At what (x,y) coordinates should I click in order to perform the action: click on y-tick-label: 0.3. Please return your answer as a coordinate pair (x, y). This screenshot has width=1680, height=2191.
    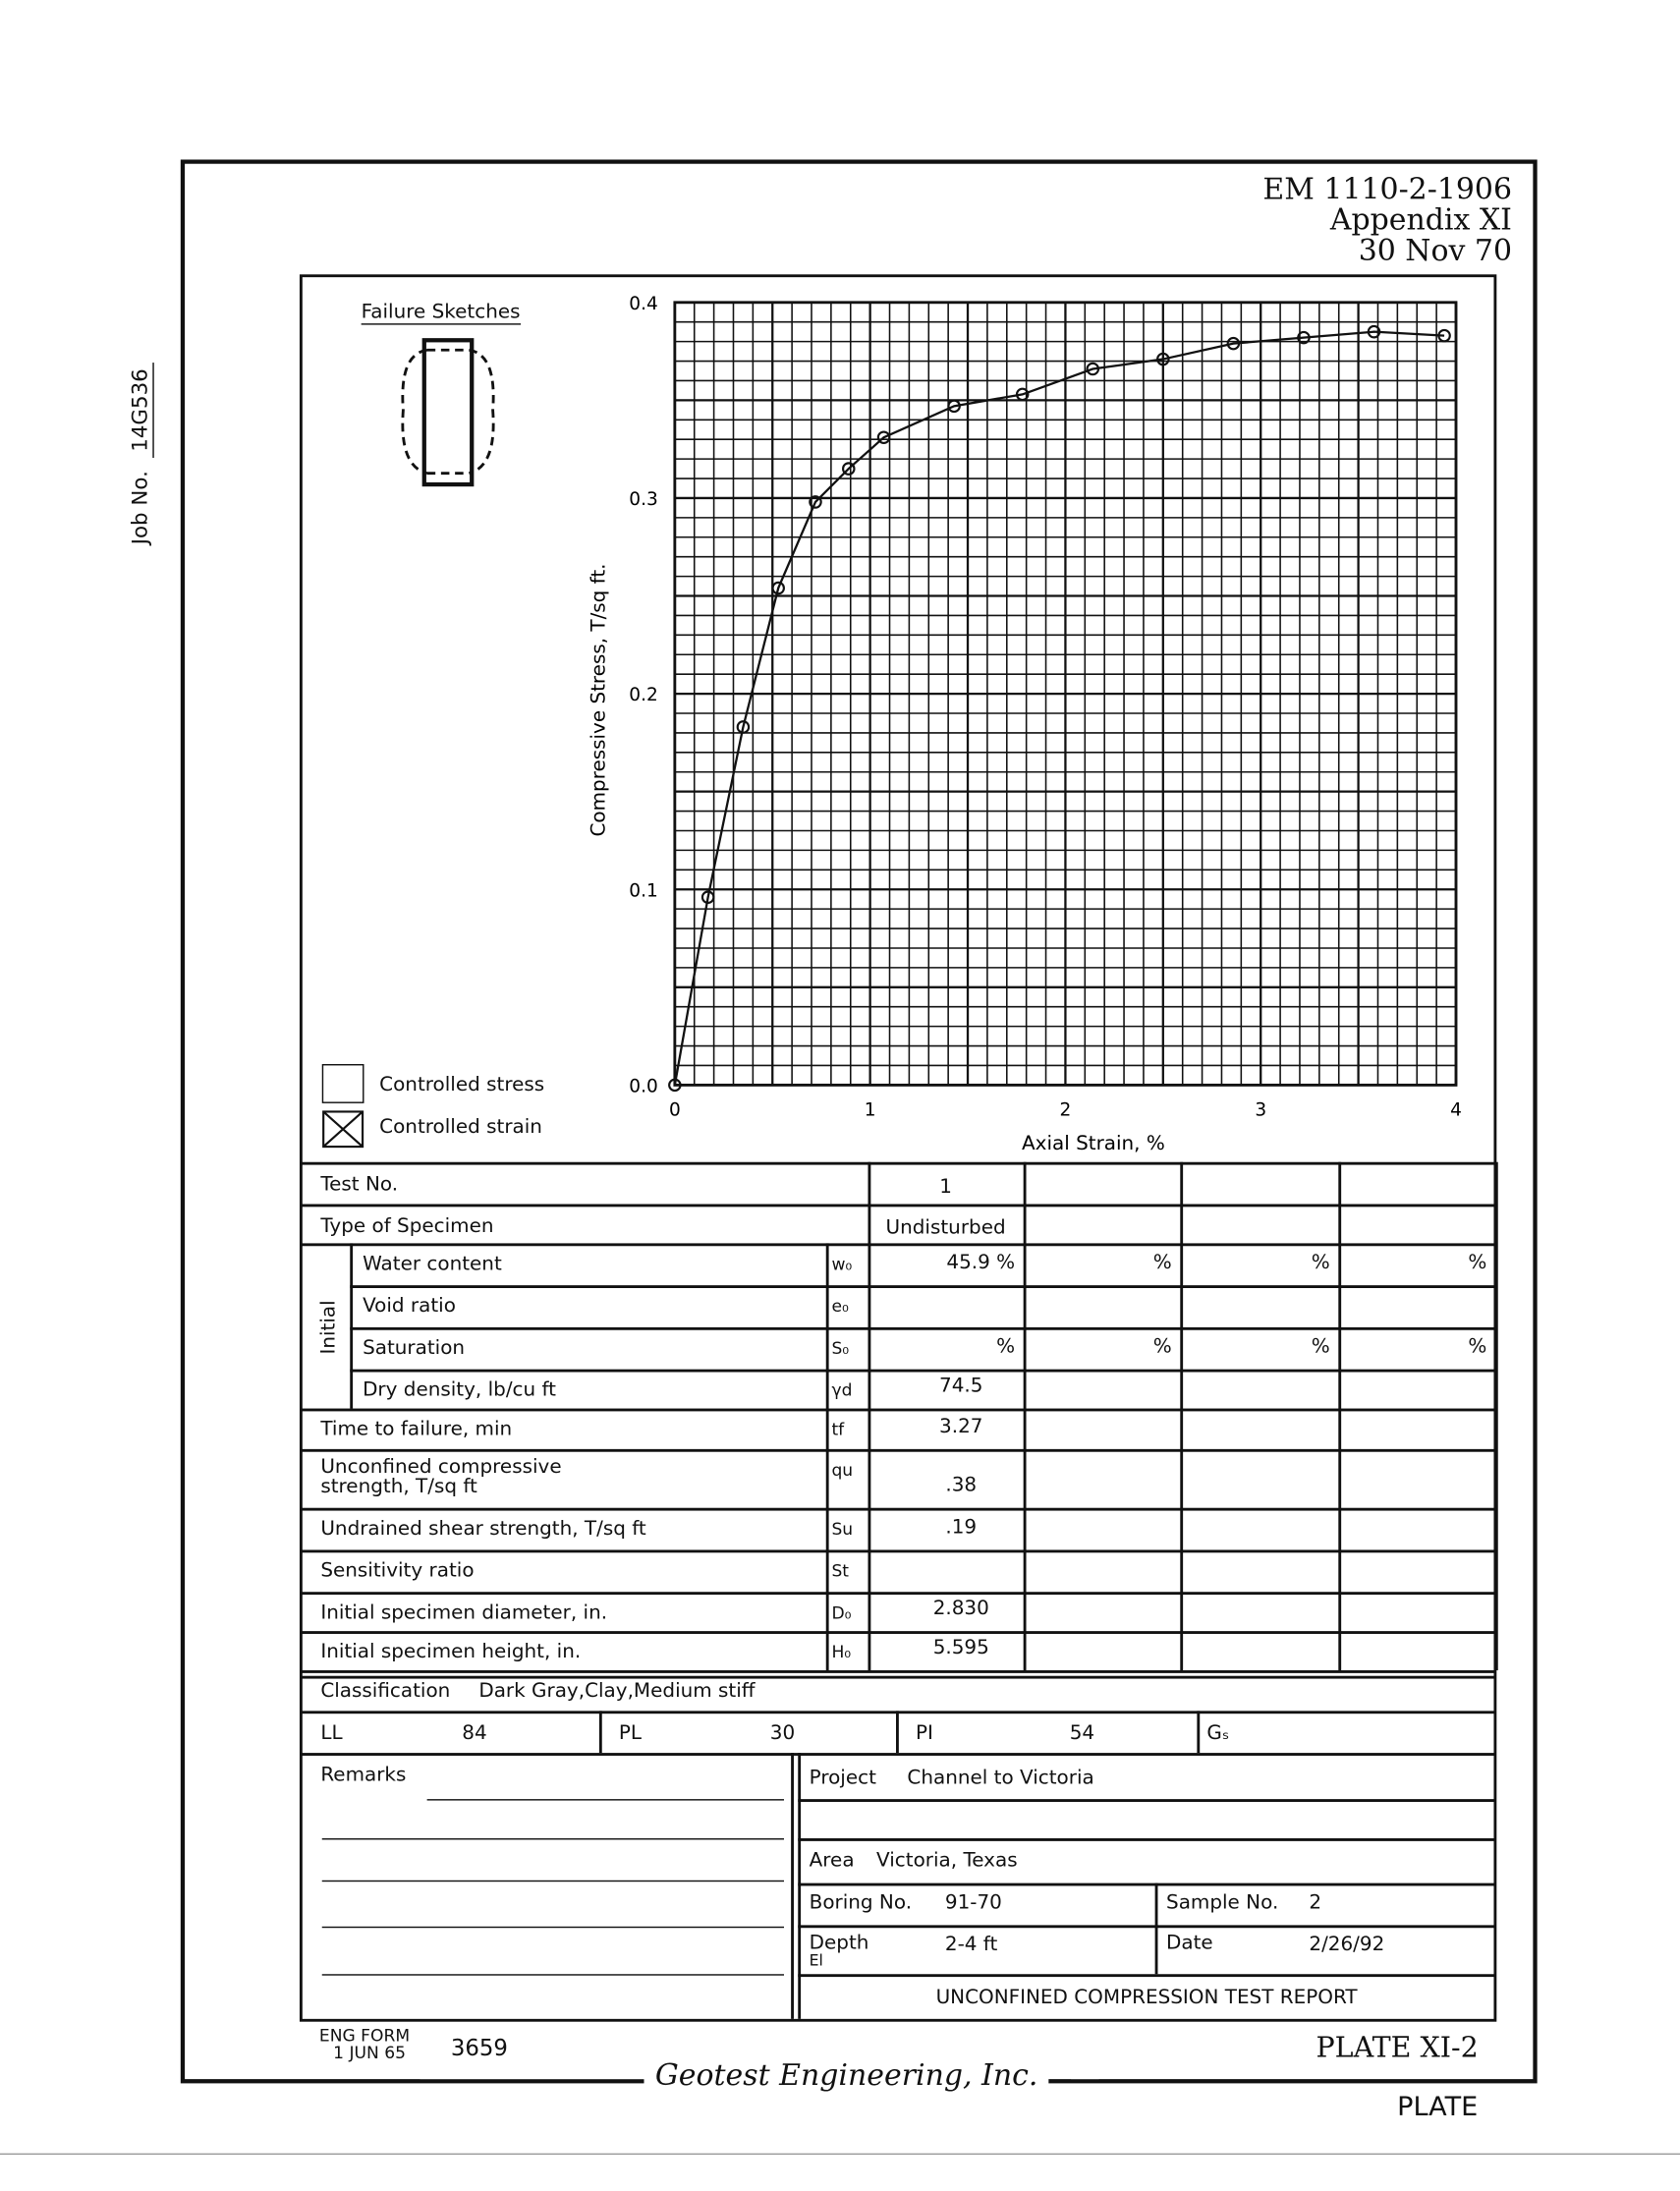
    Looking at the image, I should click on (643, 499).